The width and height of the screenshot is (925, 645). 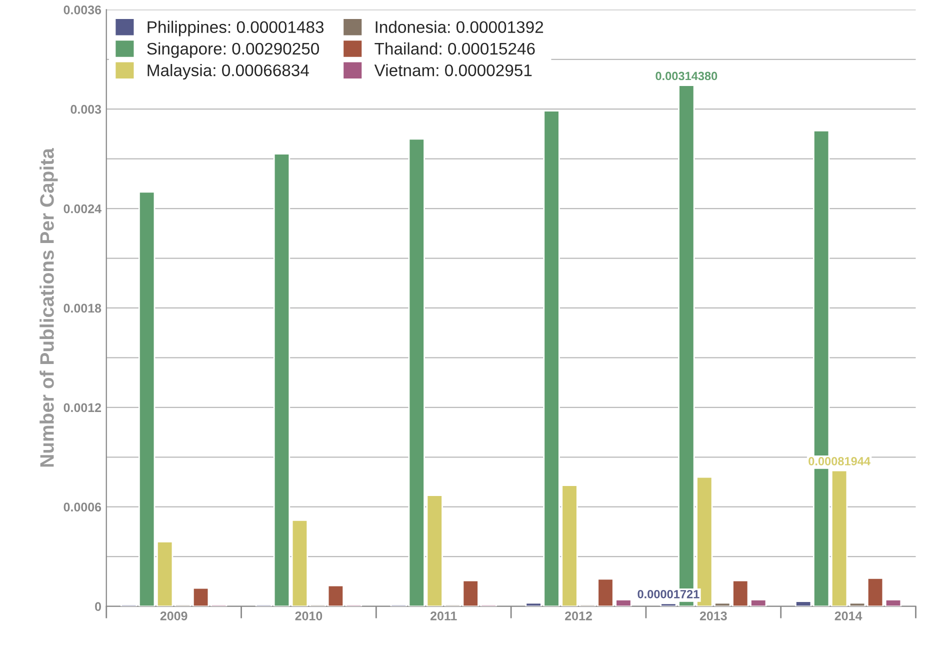 I want to click on x-tick-label: 2012, so click(x=578, y=615).